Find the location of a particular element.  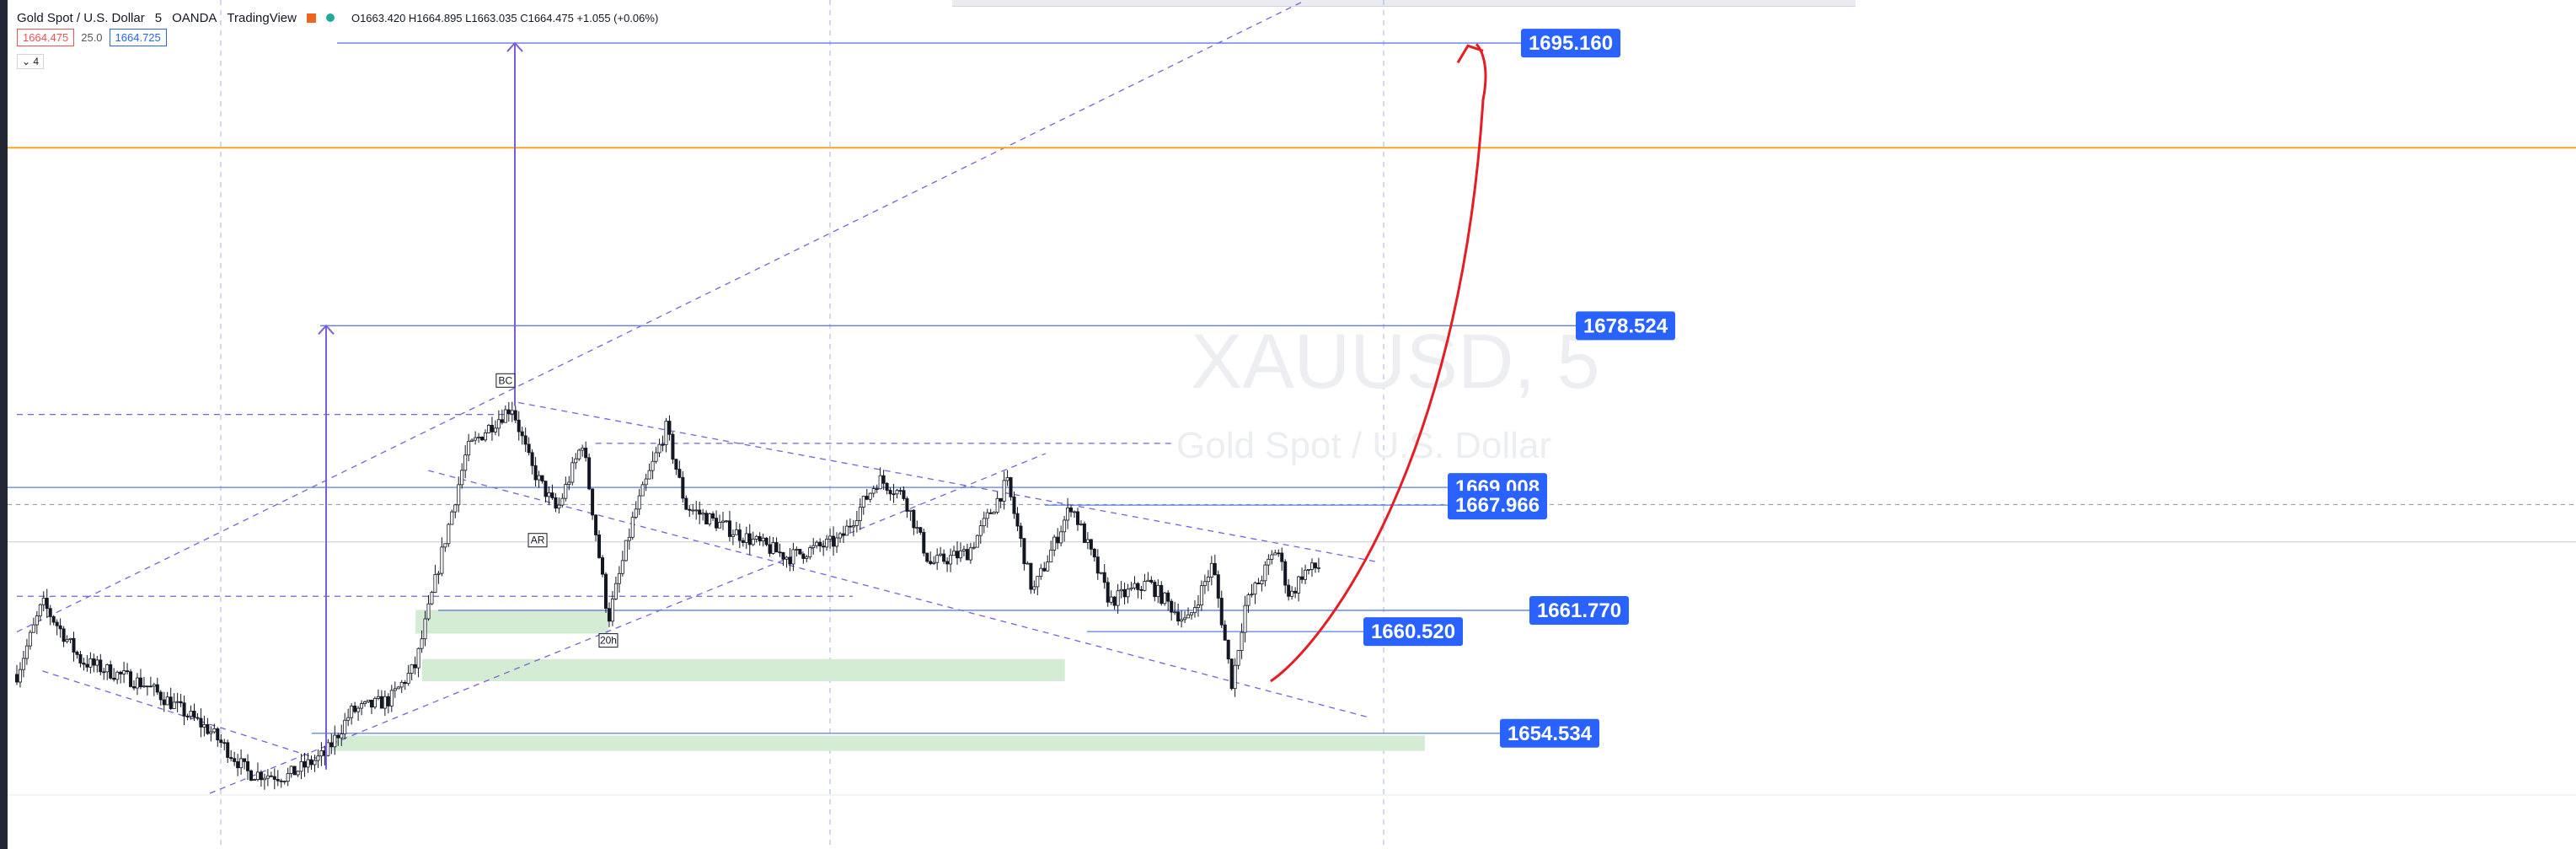

lower-channel-line is located at coordinates (628, 623).